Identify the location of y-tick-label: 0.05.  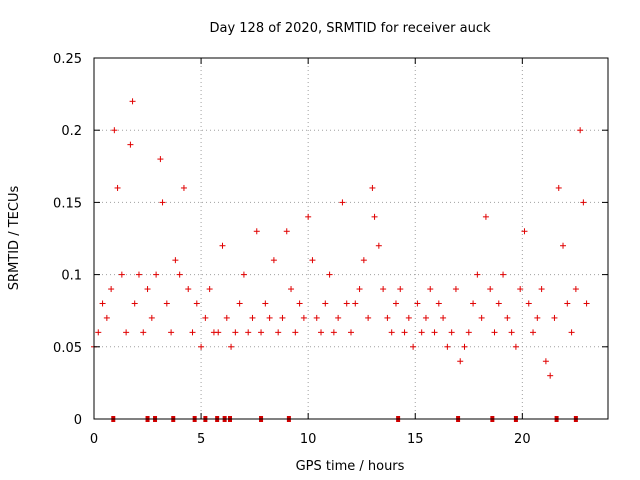
(67, 348).